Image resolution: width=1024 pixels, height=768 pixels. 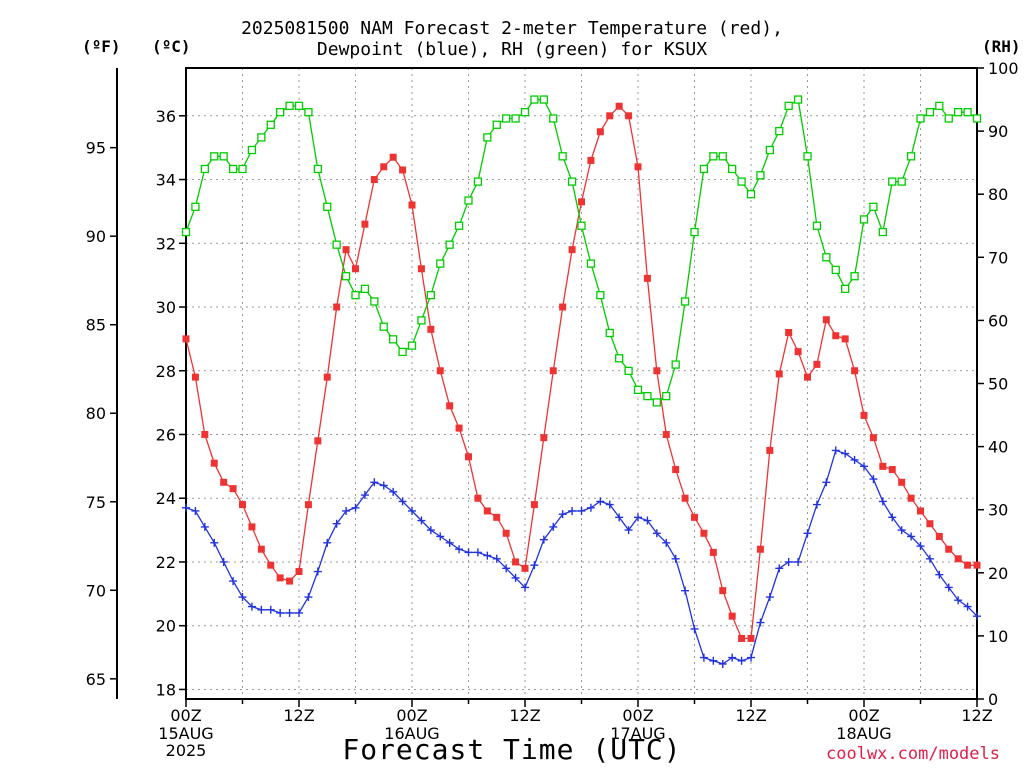 What do you see at coordinates (411, 733) in the screenshot?
I see `x-tick-date-label: 16AUG` at bounding box center [411, 733].